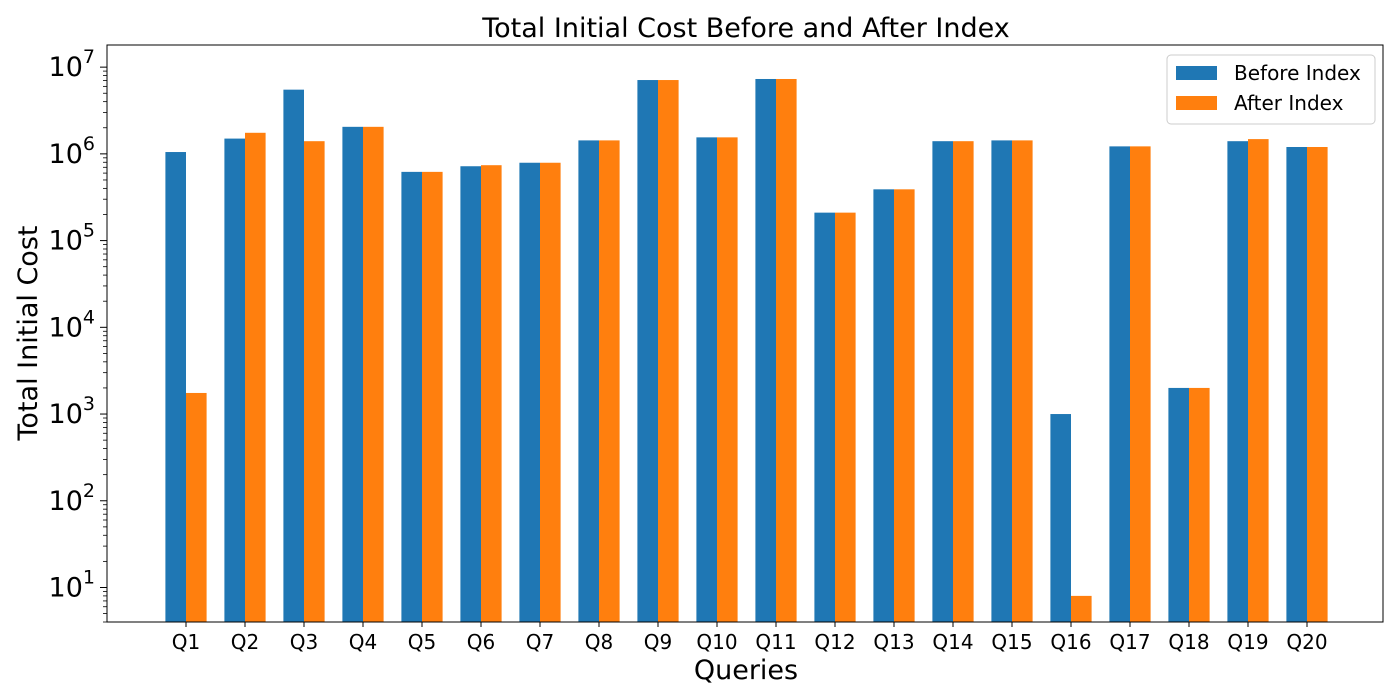  Describe the element at coordinates (588, 381) in the screenshot. I see `bar-before-q8` at that location.